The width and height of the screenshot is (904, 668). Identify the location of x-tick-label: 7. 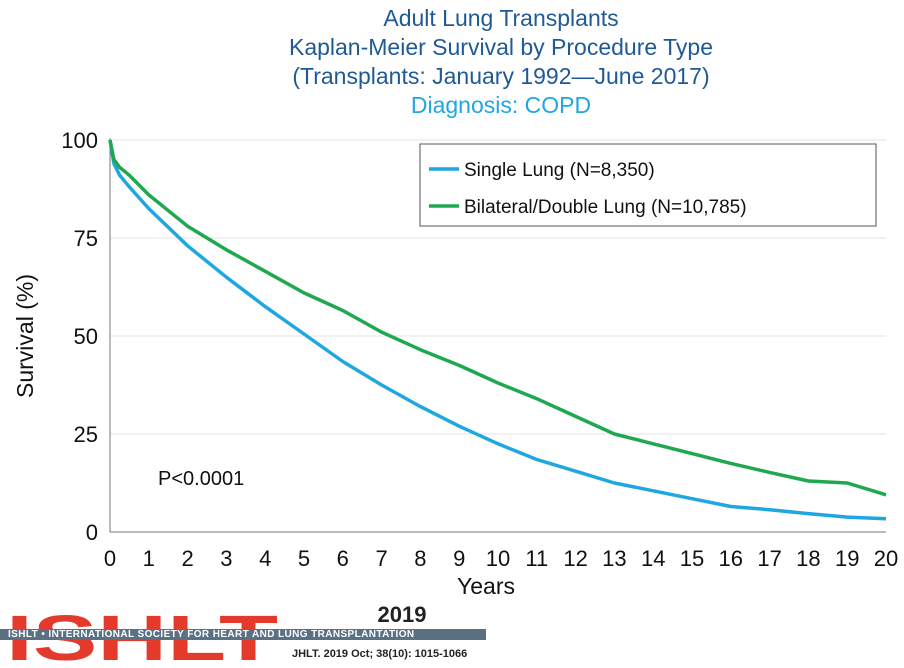
(381, 558).